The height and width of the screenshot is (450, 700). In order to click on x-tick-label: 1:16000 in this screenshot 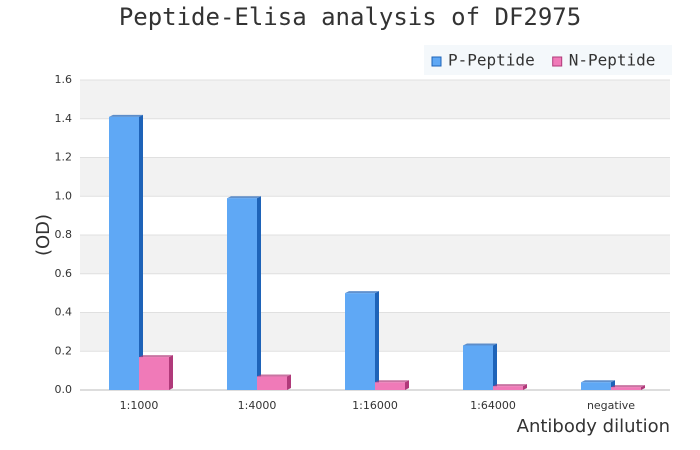, I will do `click(375, 405)`.